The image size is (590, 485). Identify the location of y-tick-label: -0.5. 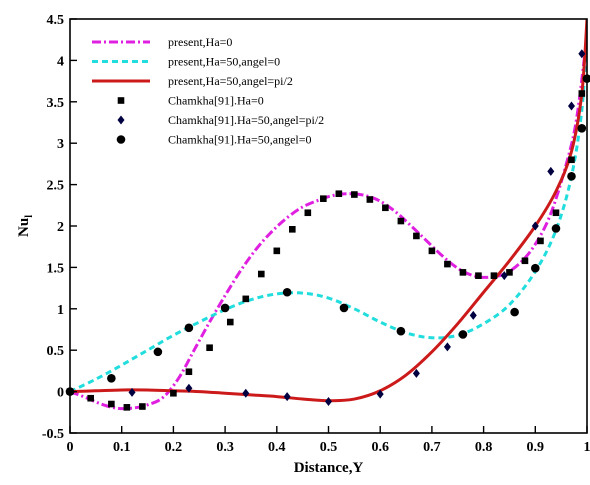
(53, 434).